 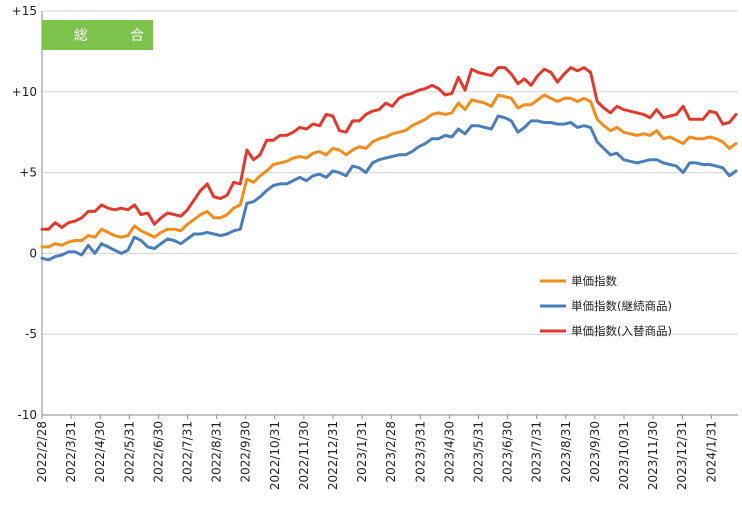 I want to click on x-tick-label: 2022/4/30, so click(x=100, y=452).